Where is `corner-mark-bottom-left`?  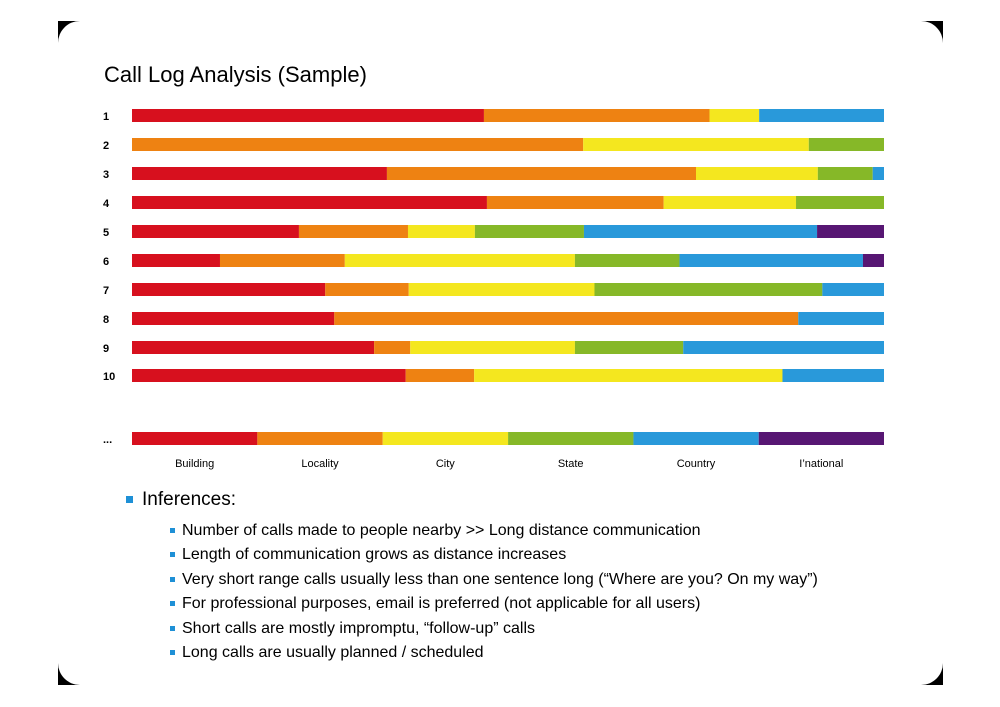
corner-mark-bottom-left is located at coordinates (69, 674).